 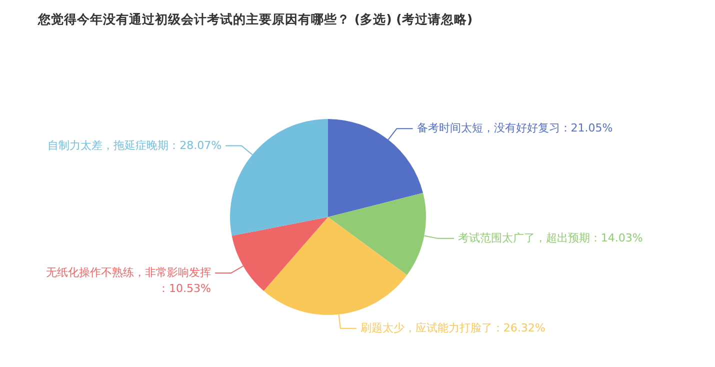 I want to click on slice-label: 无纸化操作不熟练，非常影响发挥, so click(x=129, y=273).